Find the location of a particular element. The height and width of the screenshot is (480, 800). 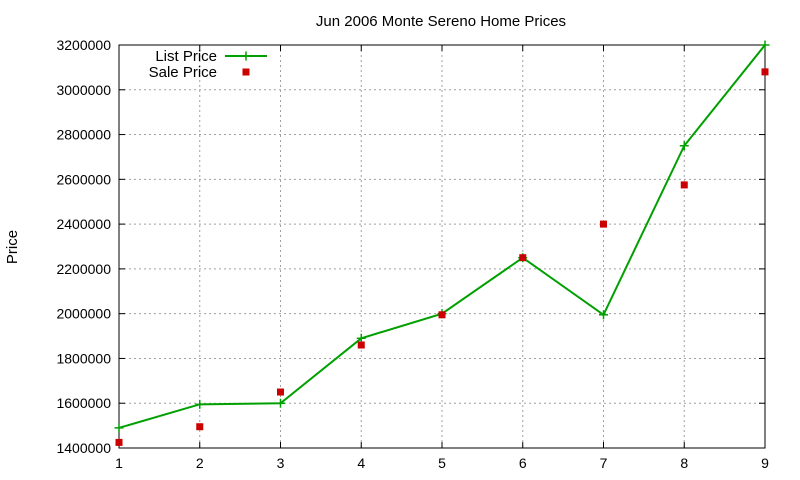

x-tick-label: 3 is located at coordinates (281, 463).